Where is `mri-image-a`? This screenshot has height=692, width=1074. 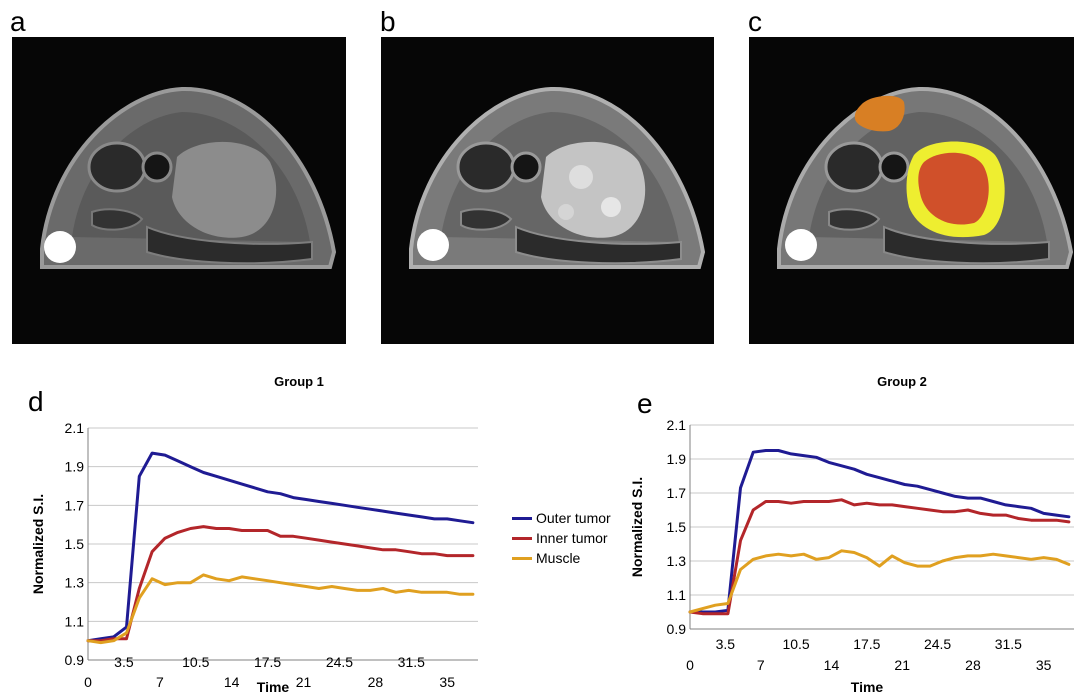
mri-image-a is located at coordinates (179, 190).